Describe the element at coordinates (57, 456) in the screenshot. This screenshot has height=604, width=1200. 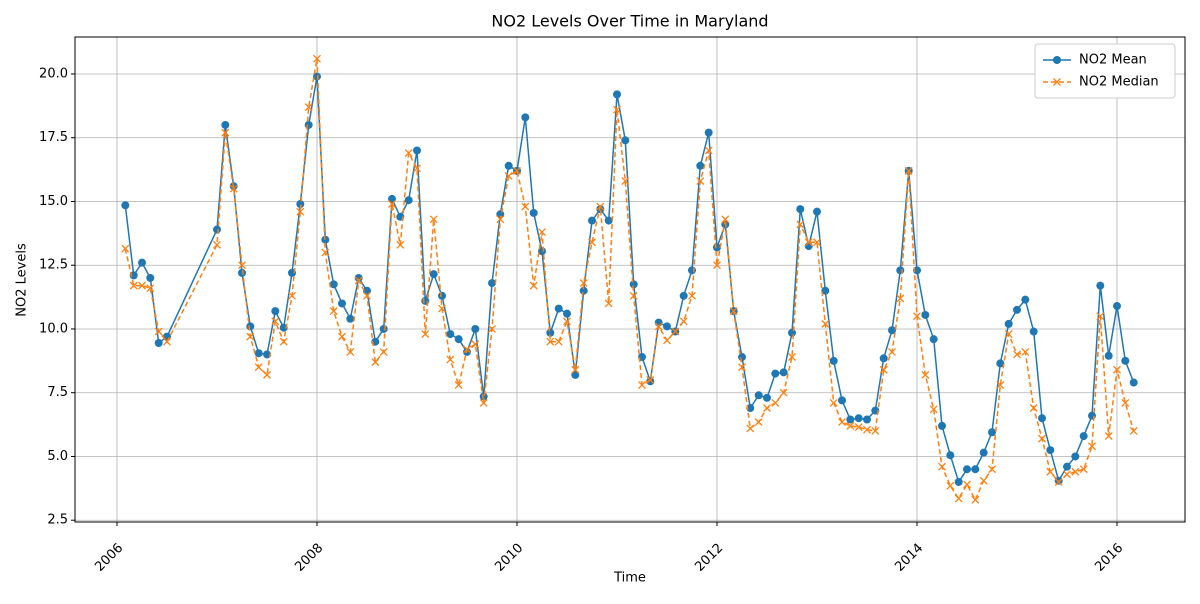
I see `y-tick-label: 5.0` at that location.